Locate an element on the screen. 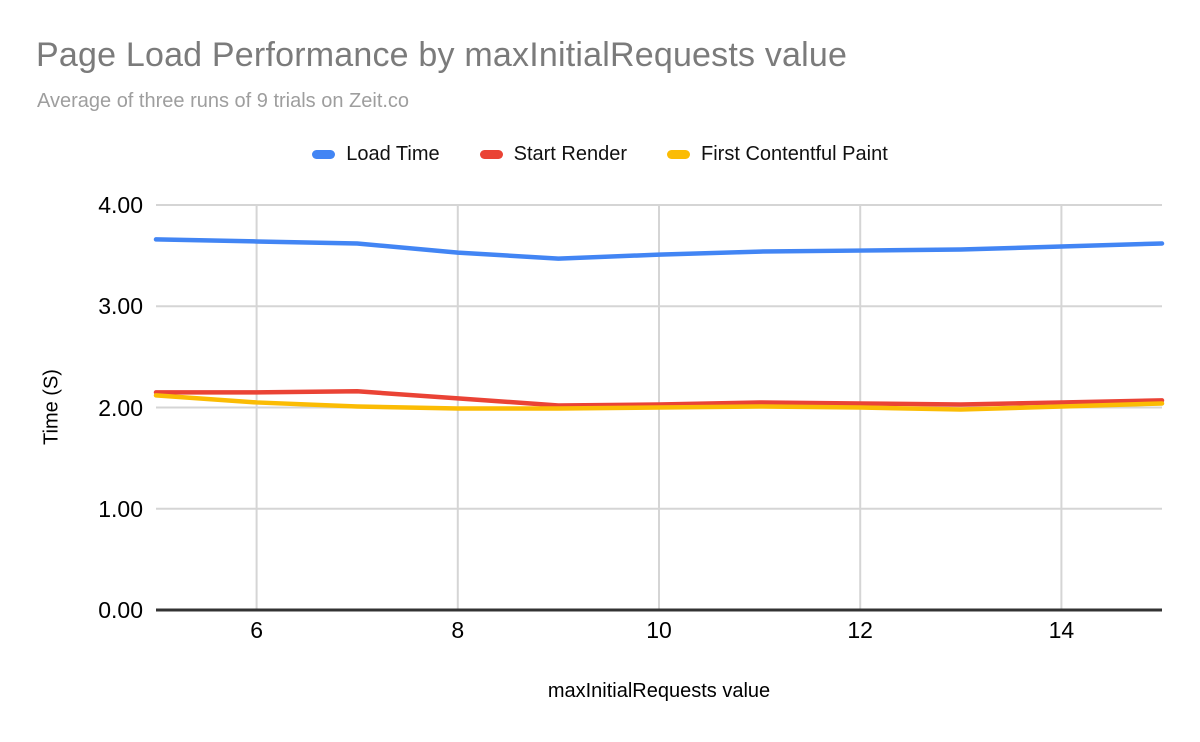 The height and width of the screenshot is (742, 1200). legend-label: Start Render is located at coordinates (570, 153).